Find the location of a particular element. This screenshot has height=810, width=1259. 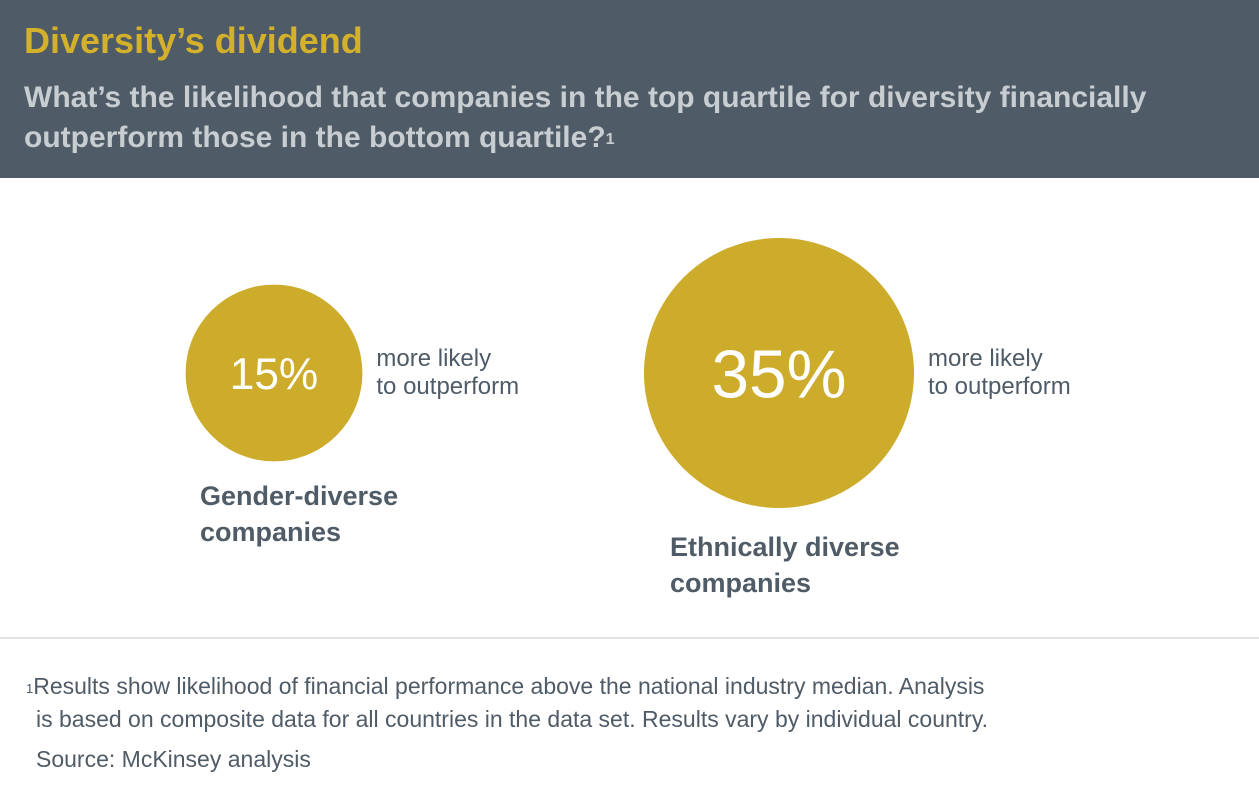

bubble-caption-1-line-2: to outperform is located at coordinates (447, 386).